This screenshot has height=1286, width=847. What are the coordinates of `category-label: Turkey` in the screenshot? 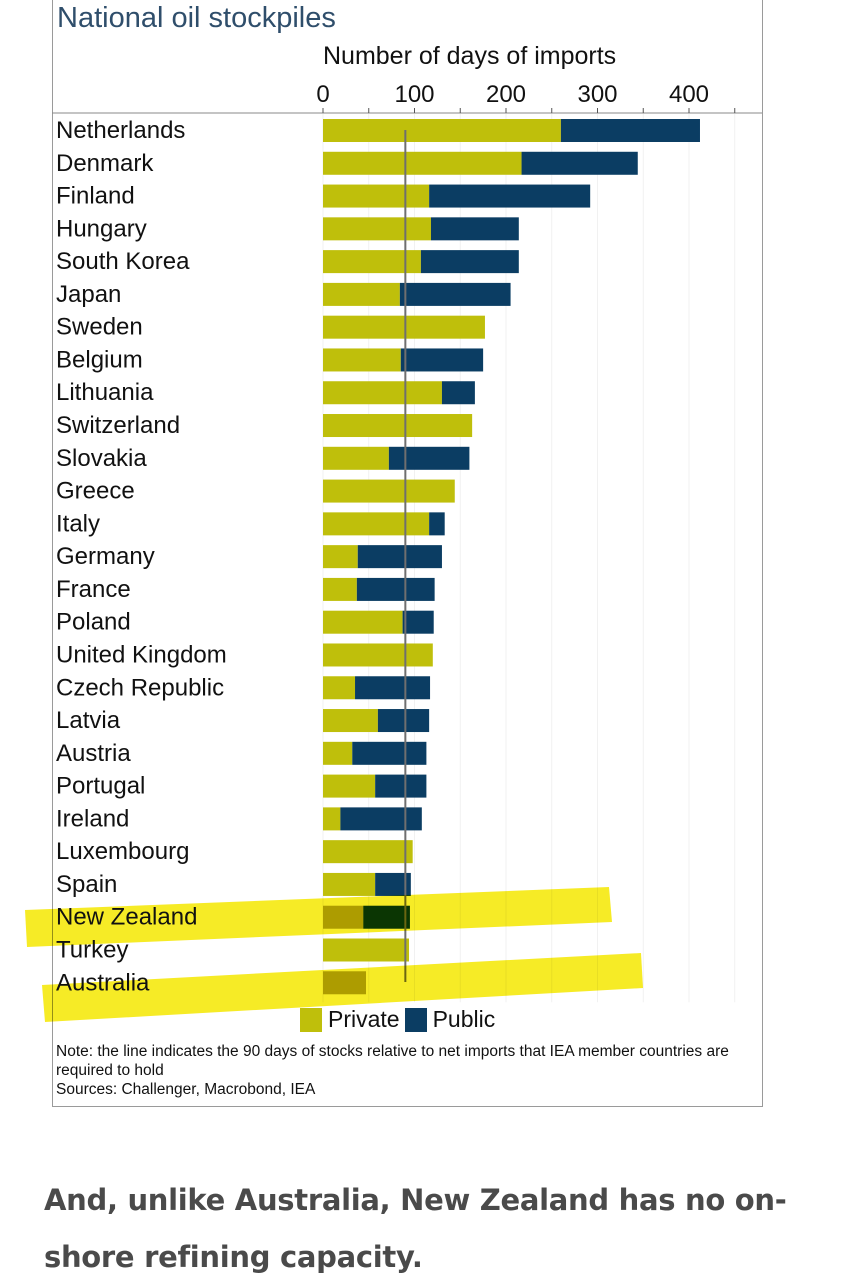 It's located at (92, 950).